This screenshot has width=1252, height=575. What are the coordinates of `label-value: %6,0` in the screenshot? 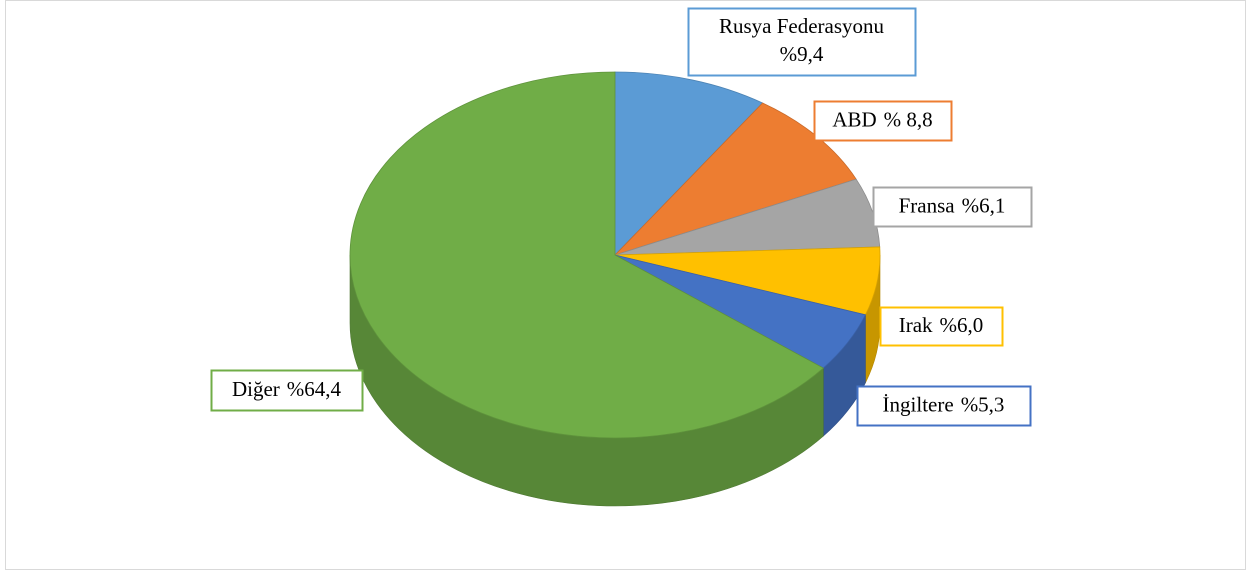 It's located at (962, 325).